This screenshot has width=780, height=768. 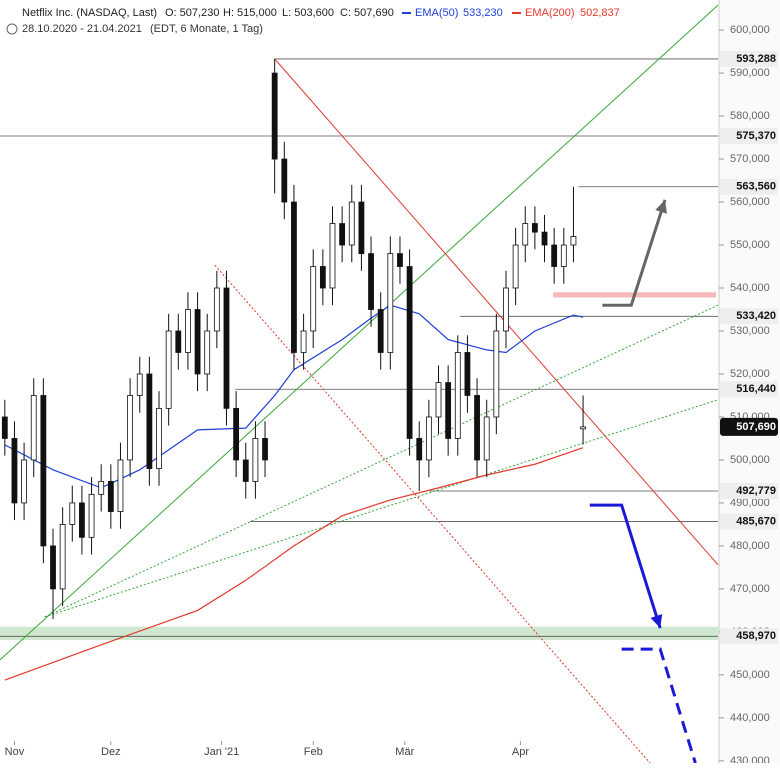 I want to click on clock-icon, so click(x=12, y=29).